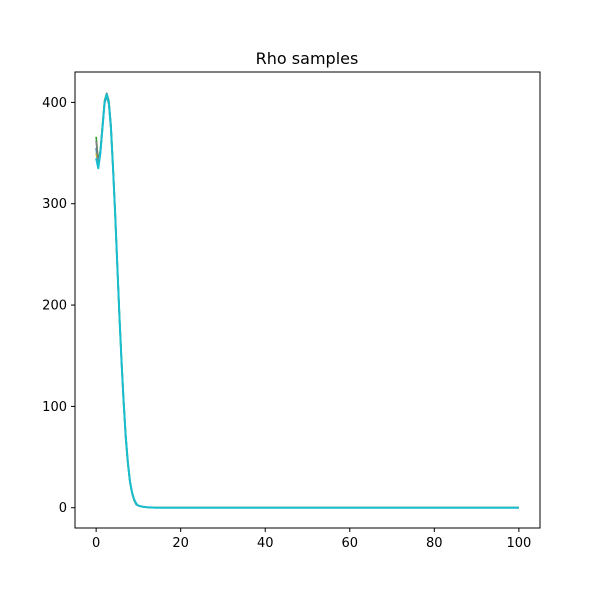  What do you see at coordinates (96, 543) in the screenshot?
I see `x-tick-label: 0` at bounding box center [96, 543].